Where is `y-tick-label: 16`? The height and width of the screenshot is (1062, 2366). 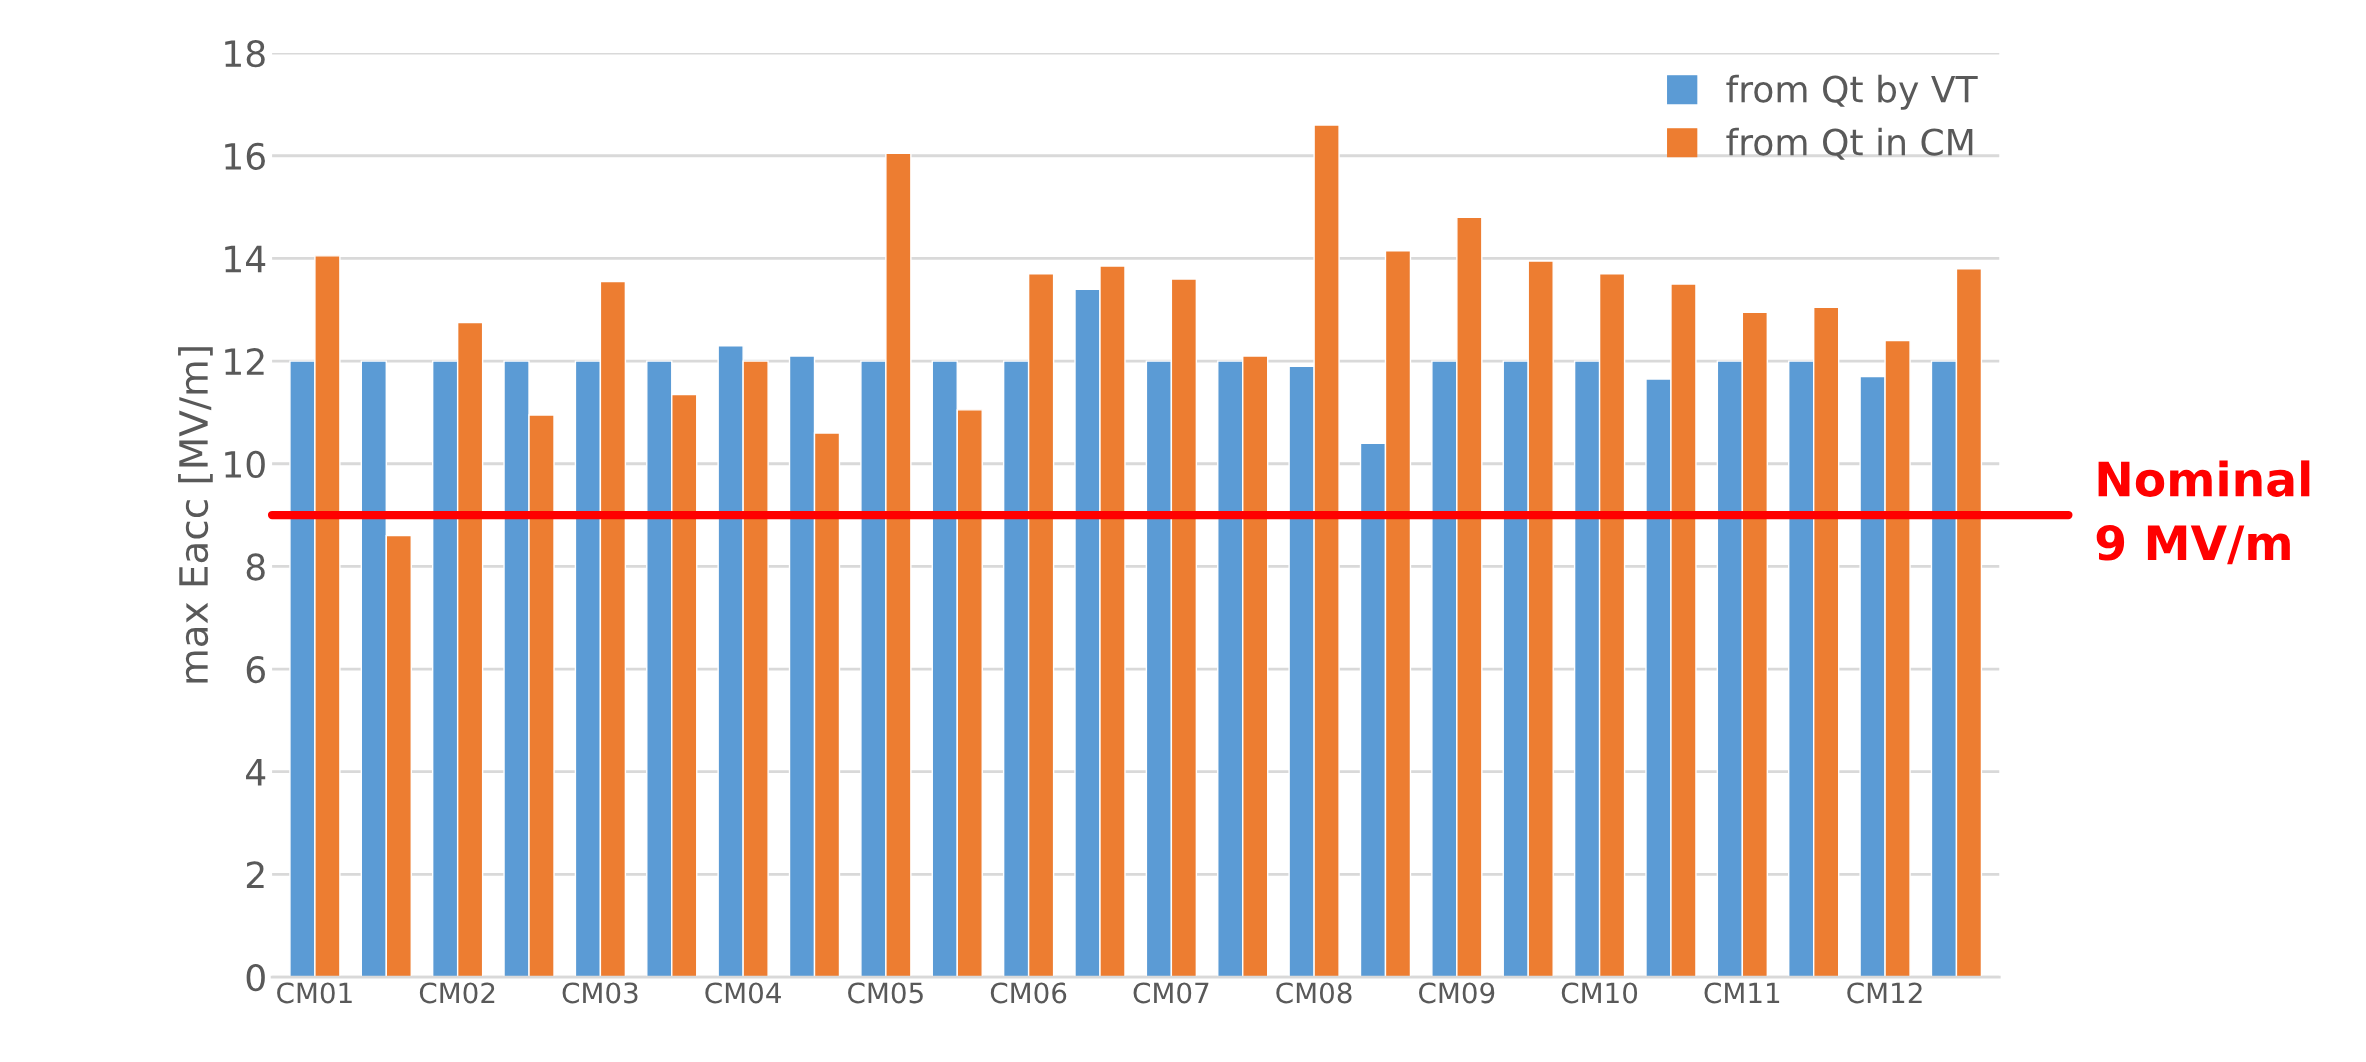 y-tick-label: 16 is located at coordinates (245, 156).